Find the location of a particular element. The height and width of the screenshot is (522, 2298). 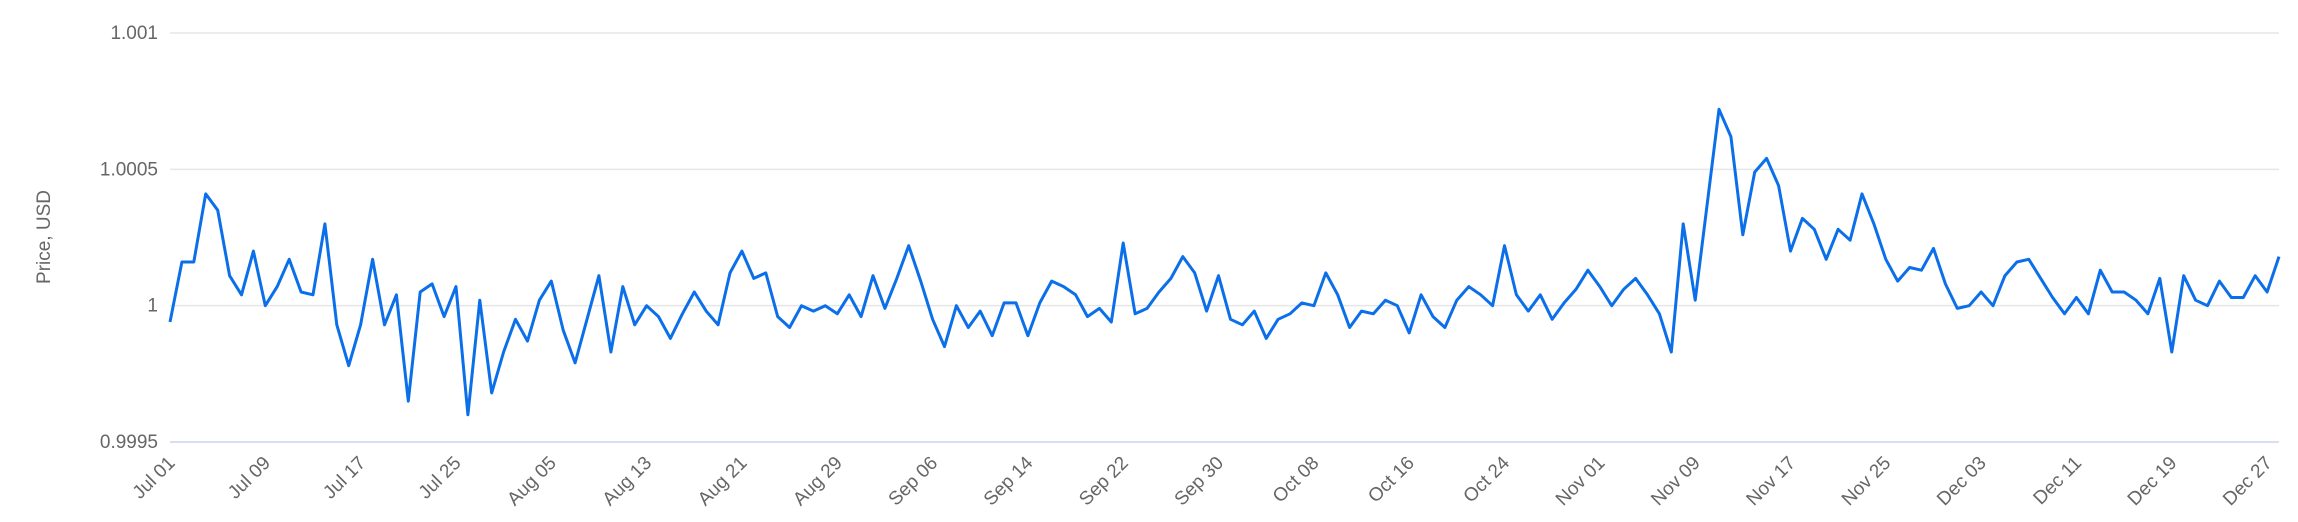

x-tick-label: Aug 05 is located at coordinates (531, 481).